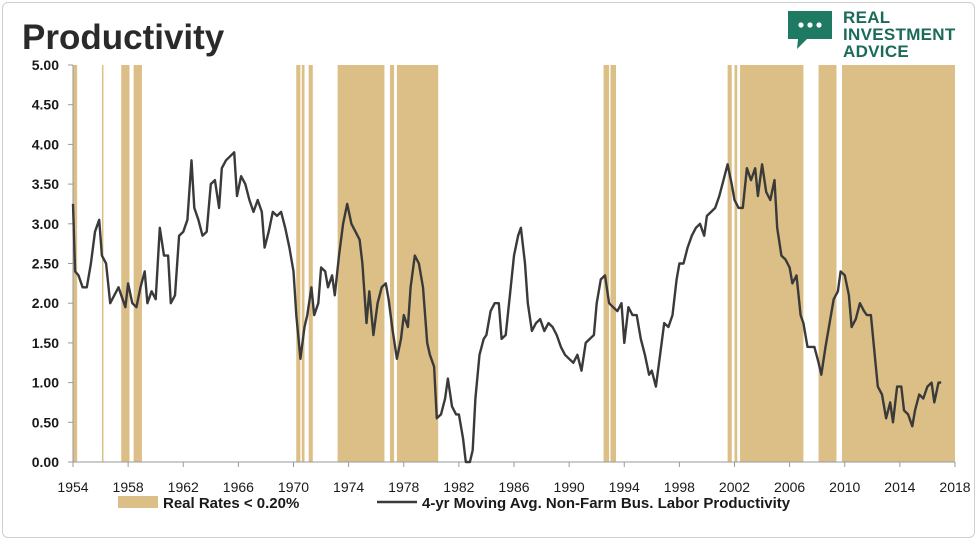 This screenshot has height=540, width=977. Describe the element at coordinates (624, 487) in the screenshot. I see `x-tick-label: 1994` at that location.